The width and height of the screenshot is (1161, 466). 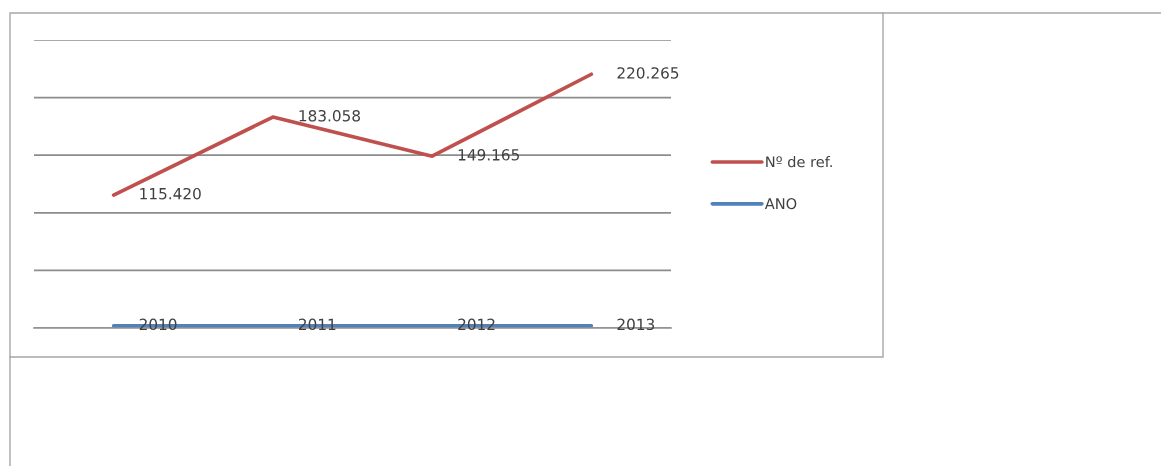 What do you see at coordinates (170, 193) in the screenshot?
I see `data-label: 115.420` at bounding box center [170, 193].